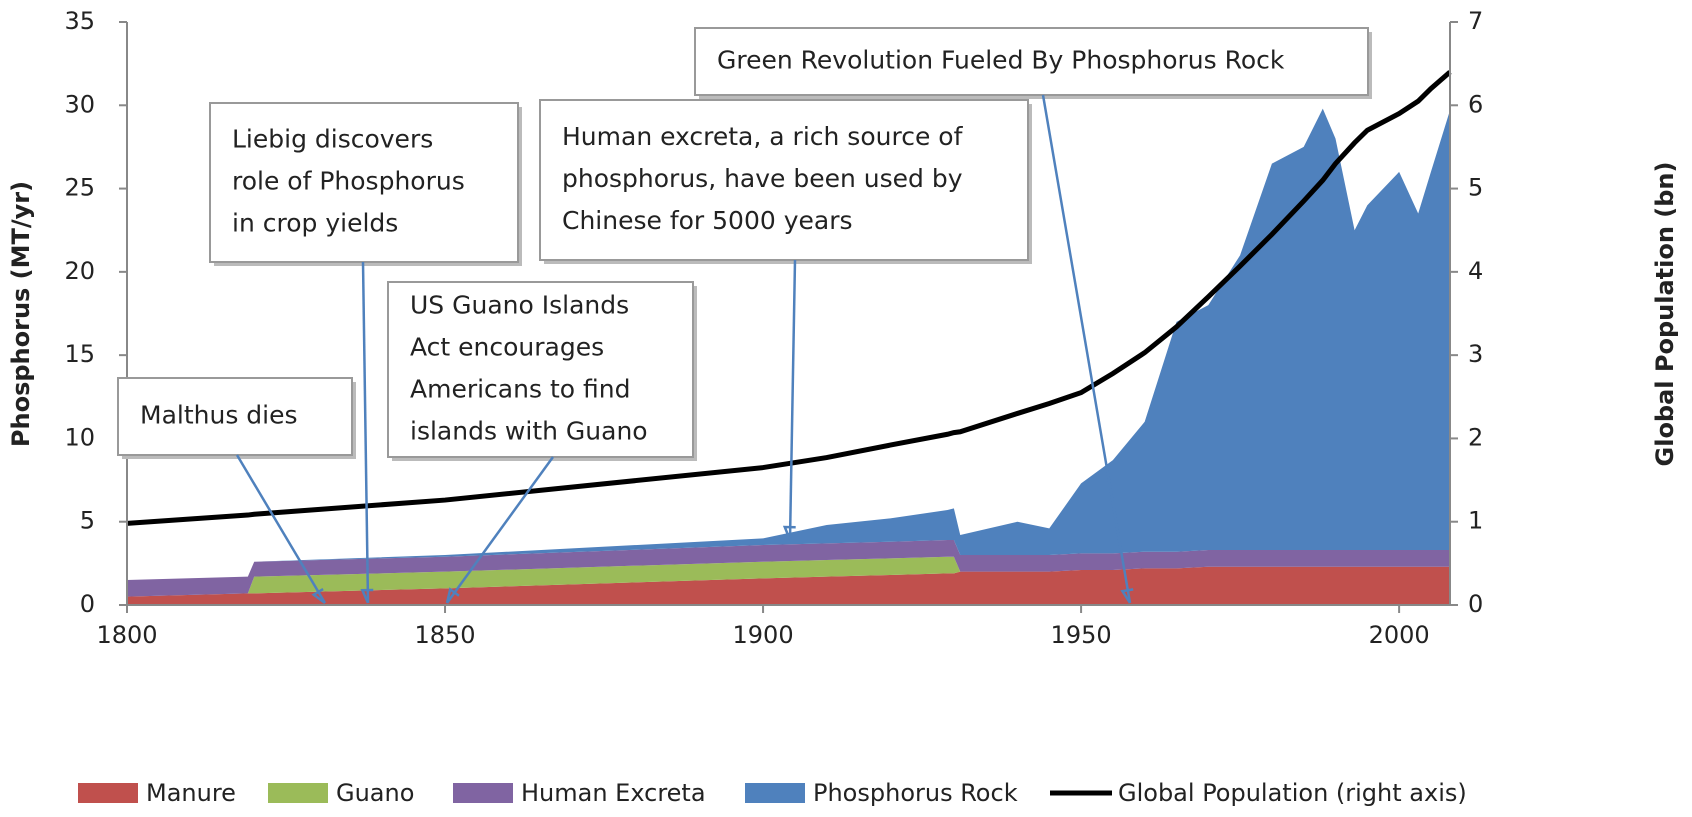  Describe the element at coordinates (519, 305) in the screenshot. I see `annotation-text: US Guano Islands` at that location.